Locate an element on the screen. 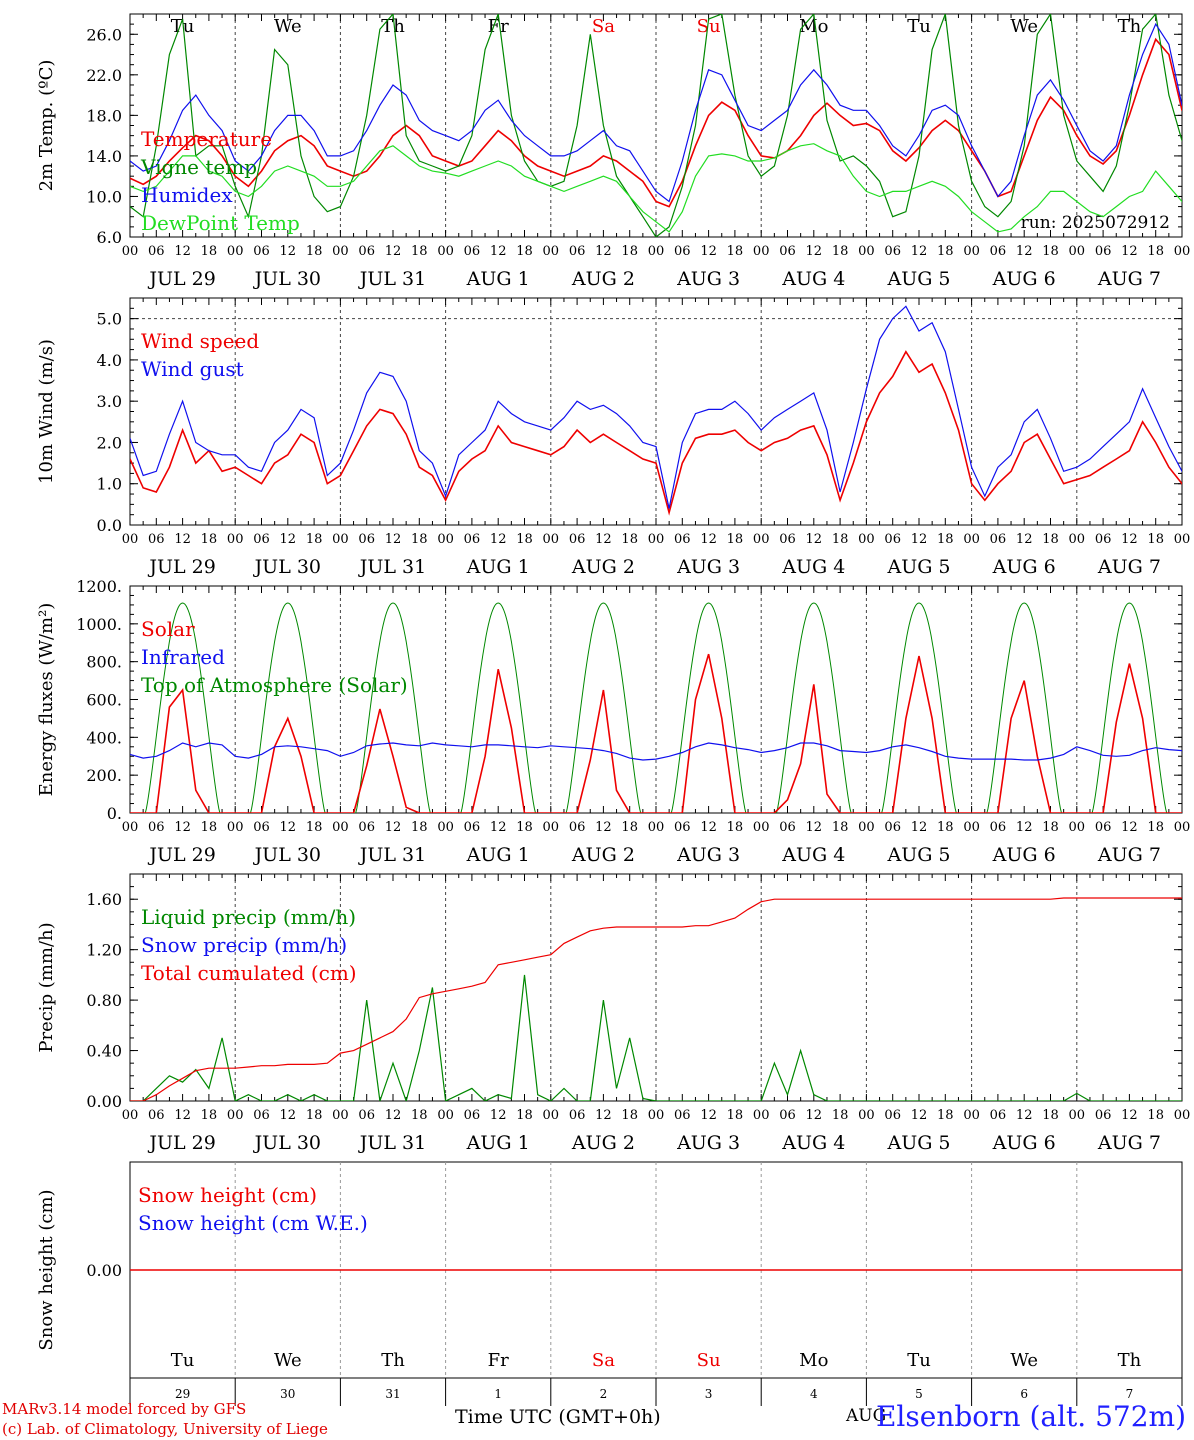 The image size is (1194, 1440). y-tick-label: 18.0 is located at coordinates (104, 115).